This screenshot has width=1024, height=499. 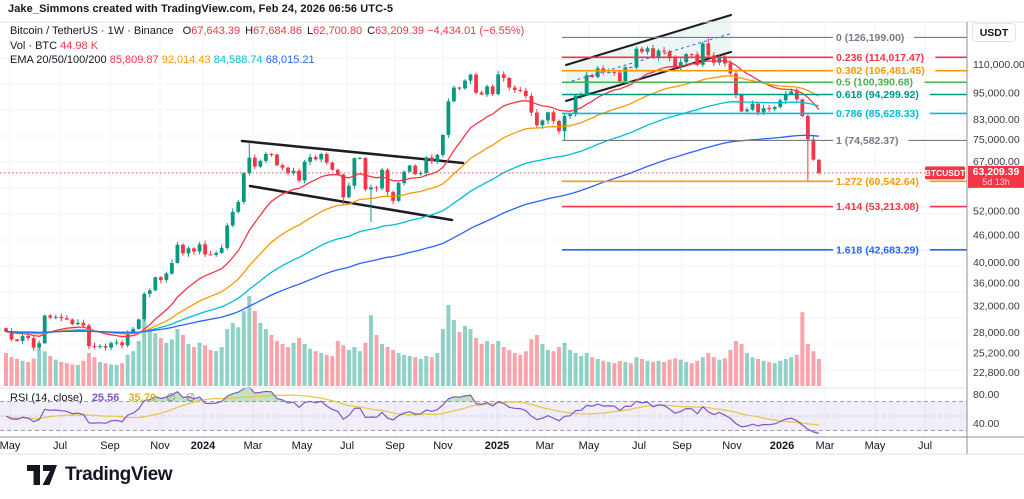 What do you see at coordinates (203, 446) in the screenshot?
I see `svg-text: 2024` at bounding box center [203, 446].